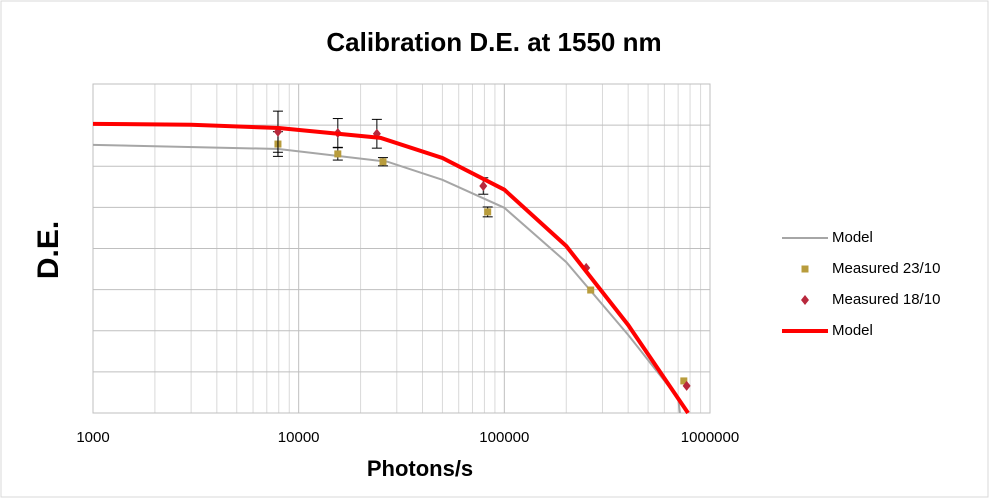 The image size is (989, 498). Describe the element at coordinates (92, 437) in the screenshot. I see `x-tick-label: 1000` at that location.